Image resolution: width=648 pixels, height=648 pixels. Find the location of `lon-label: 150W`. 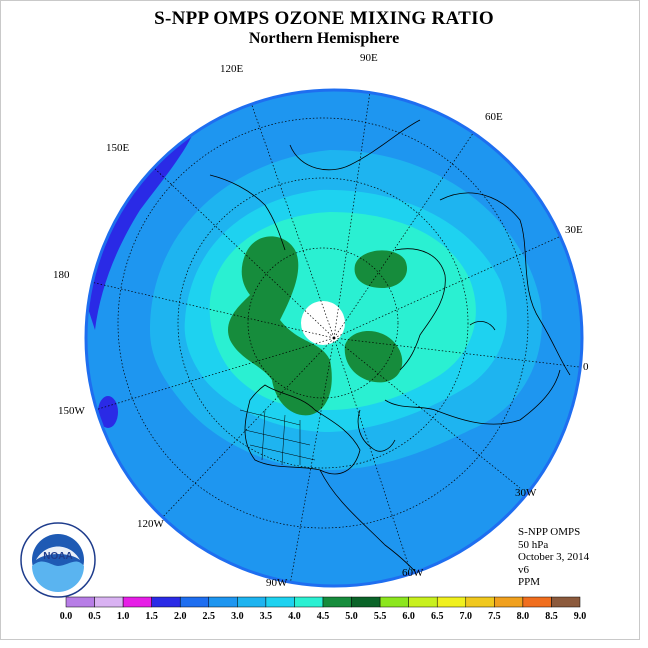

lon-label: 150W is located at coordinates (72, 411).